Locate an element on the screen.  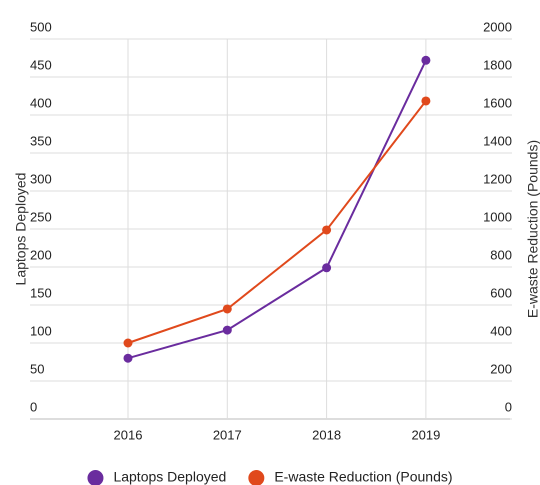
y-tick-label: 50 is located at coordinates (37, 368).